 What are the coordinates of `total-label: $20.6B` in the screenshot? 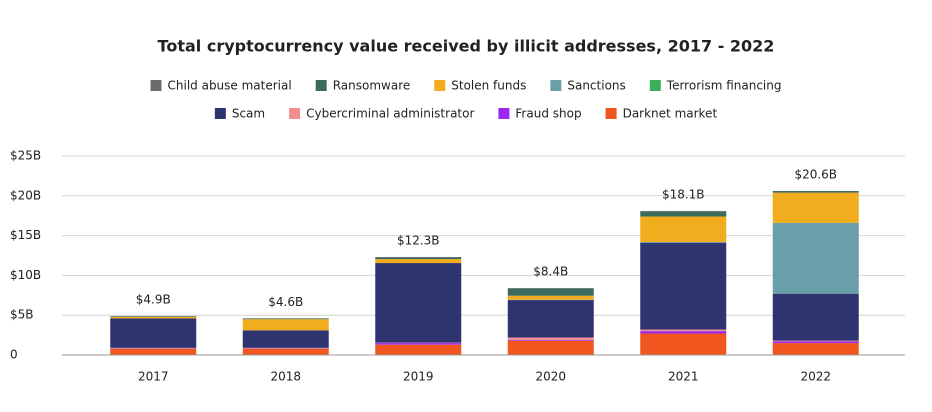 It's located at (815, 175).